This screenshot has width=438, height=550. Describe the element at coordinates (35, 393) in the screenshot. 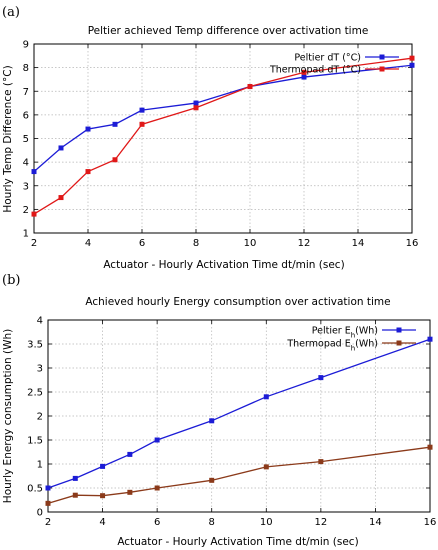

I see `y-tick-label: 2.5` at that location.